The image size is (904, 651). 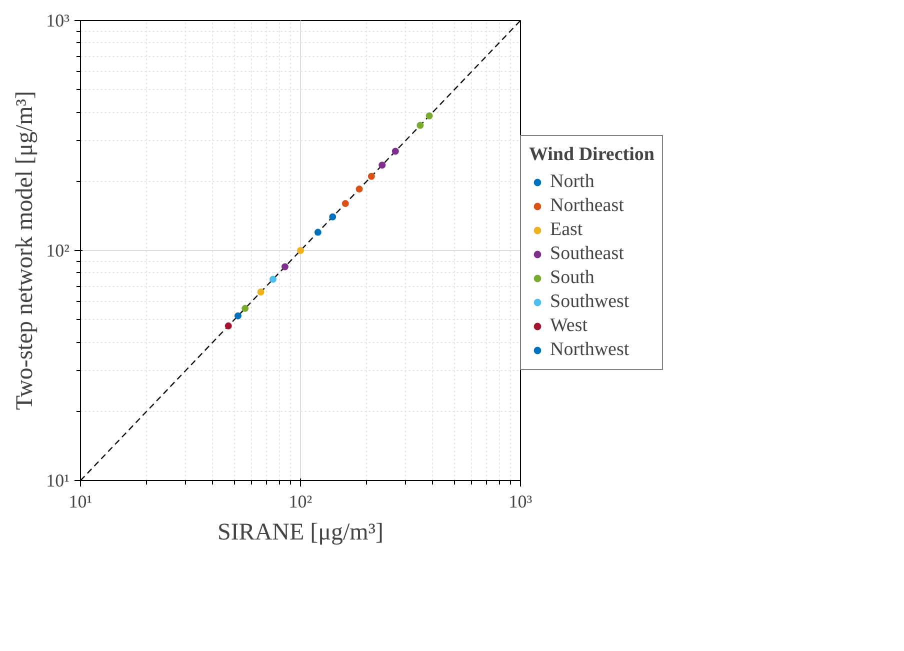 I want to click on y-tick-label: 10³, so click(x=58, y=20).